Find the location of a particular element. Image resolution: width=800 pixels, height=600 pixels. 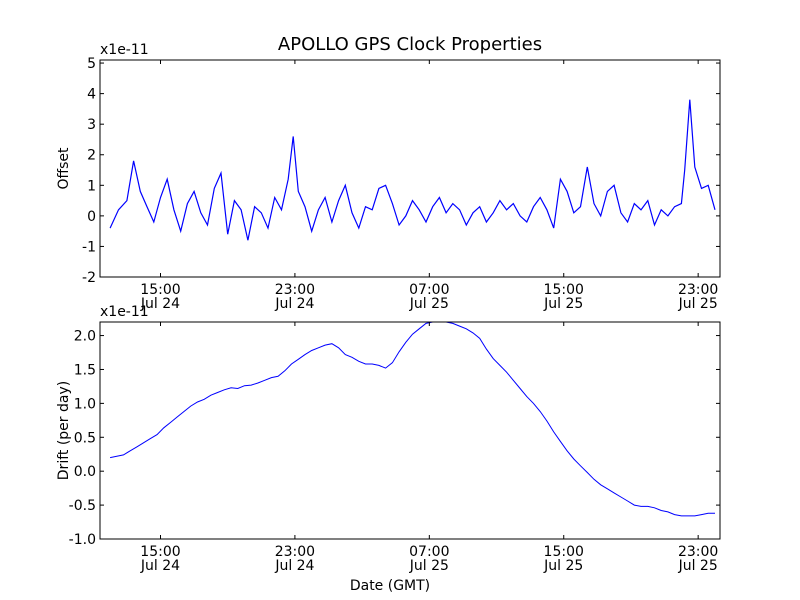

y-axis-label: Offset is located at coordinates (64, 168).